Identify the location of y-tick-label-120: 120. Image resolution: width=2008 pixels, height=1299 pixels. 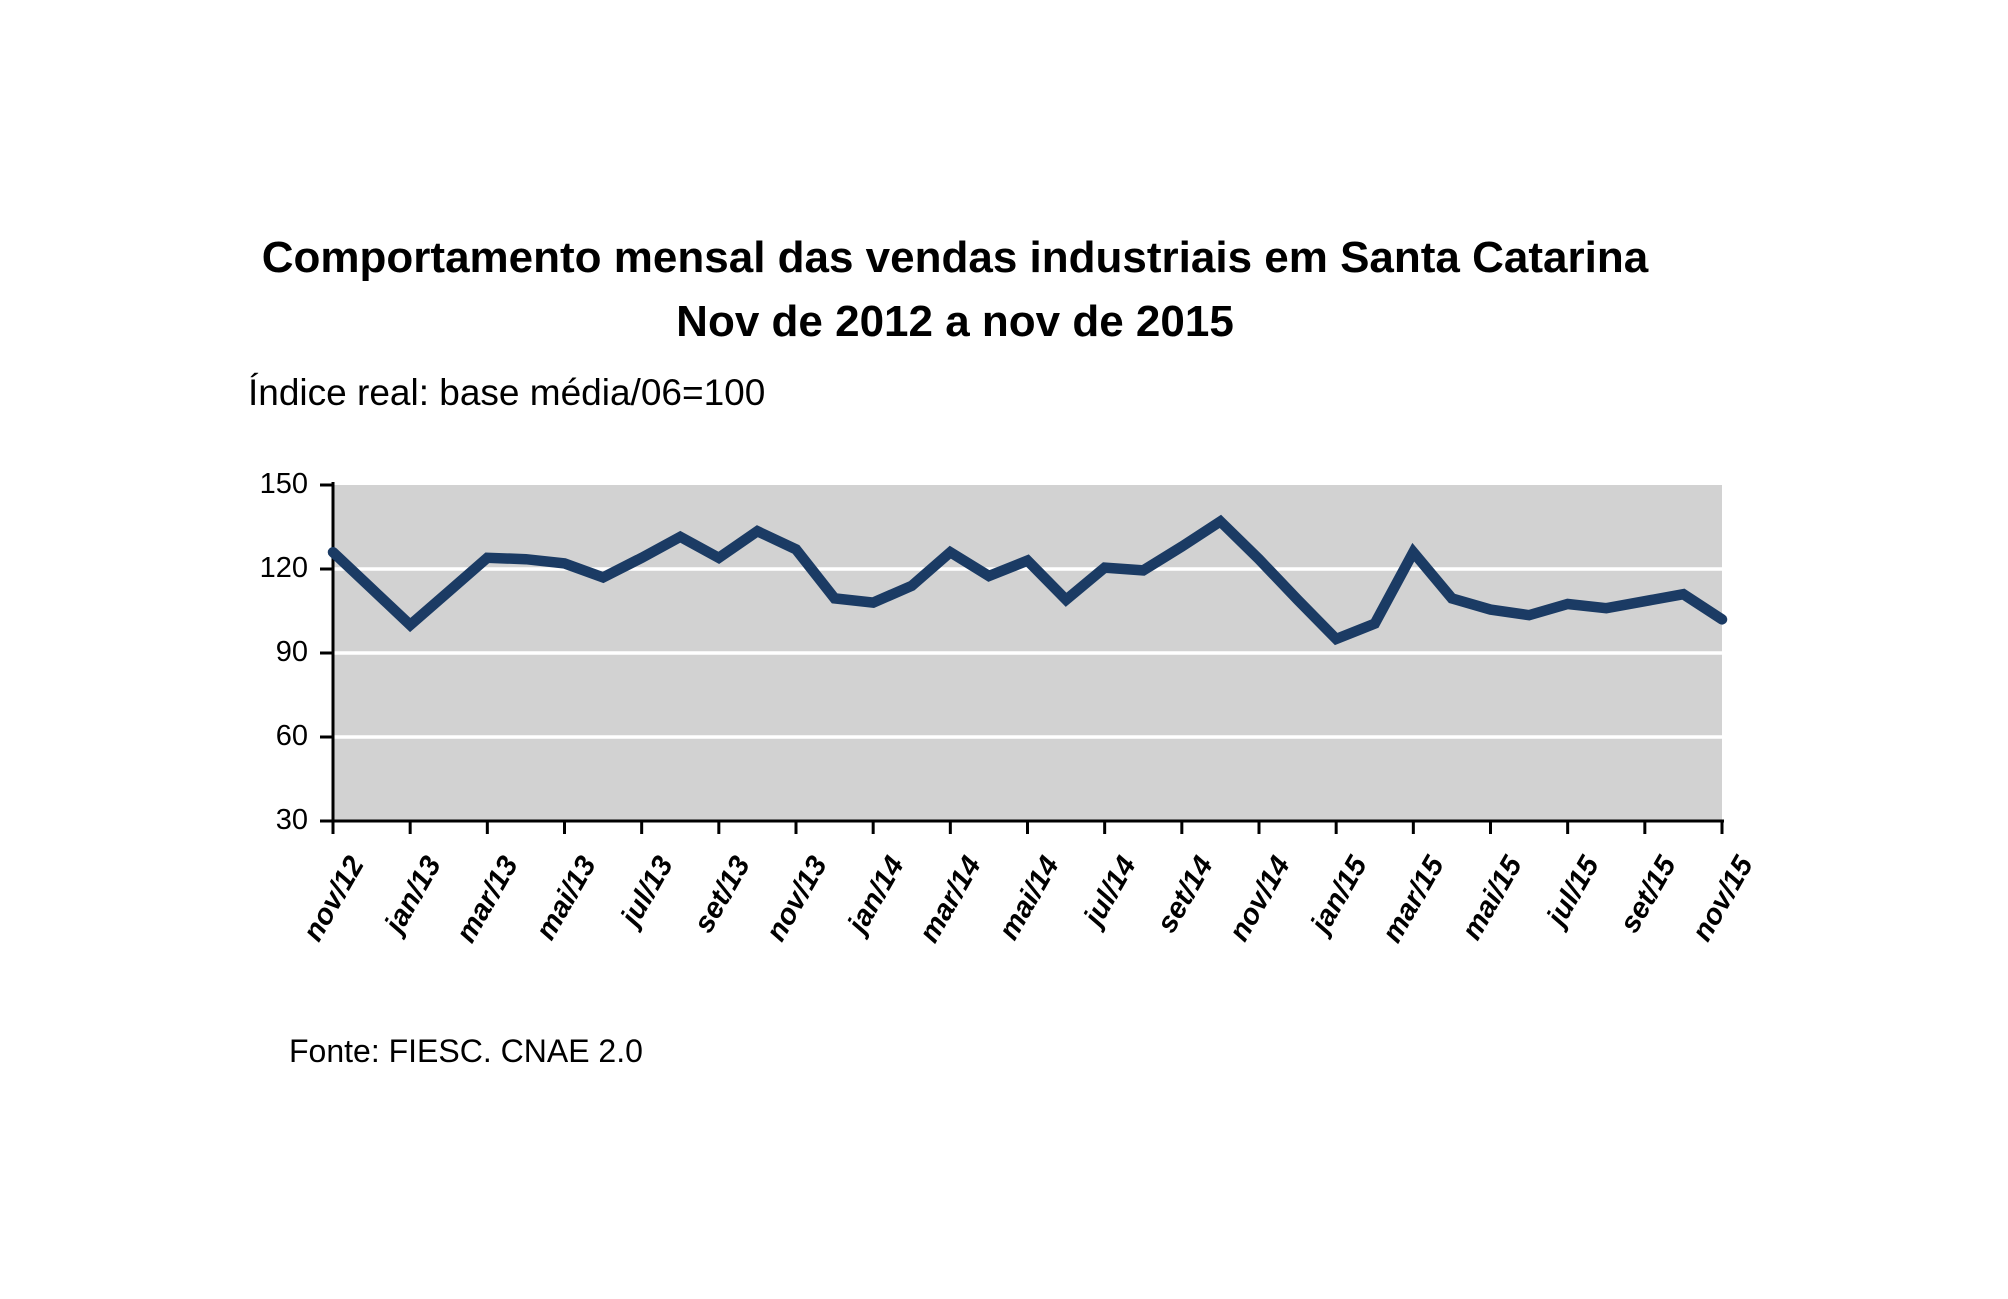
(283, 568).